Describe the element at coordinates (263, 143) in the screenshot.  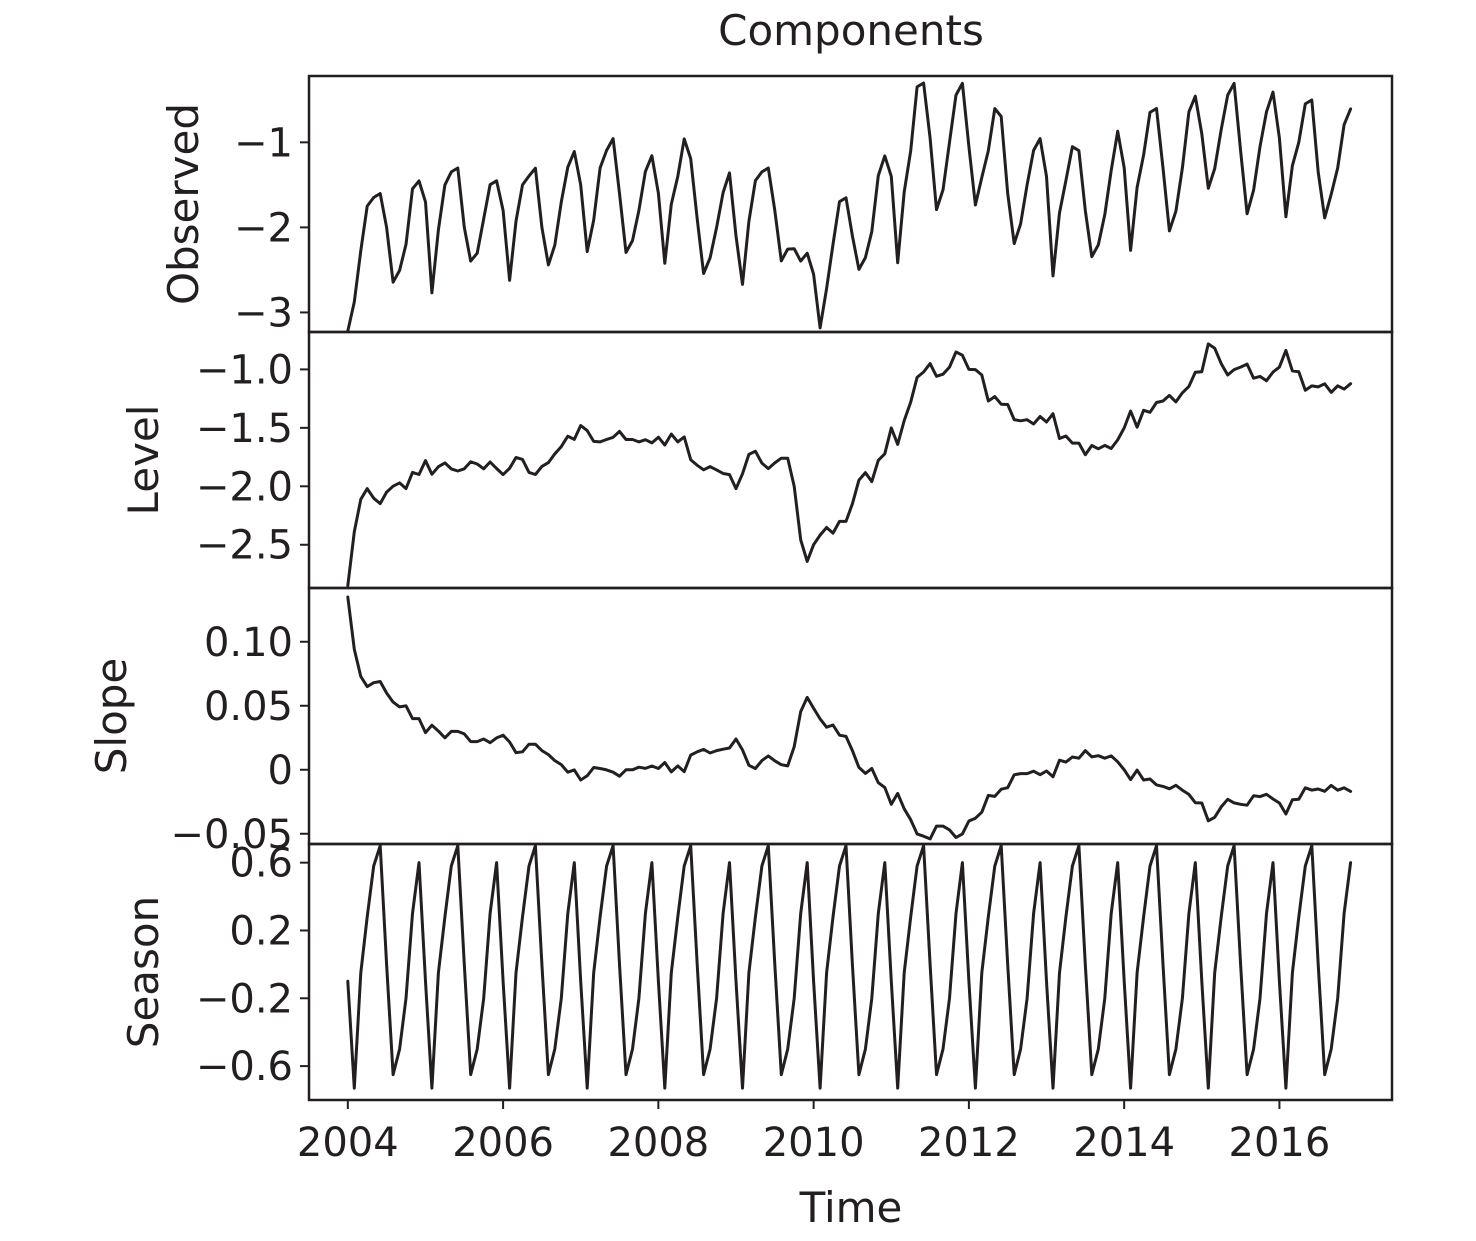
I see `y-tick-label: −1` at that location.